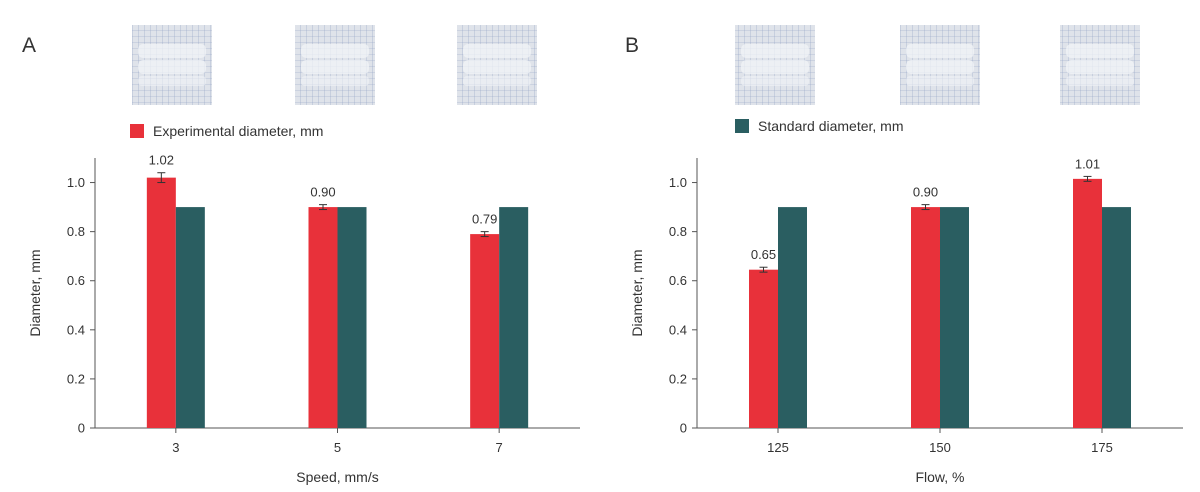 This screenshot has height=492, width=1200. Describe the element at coordinates (940, 447) in the screenshot. I see `x-tick-label: 150` at that location.